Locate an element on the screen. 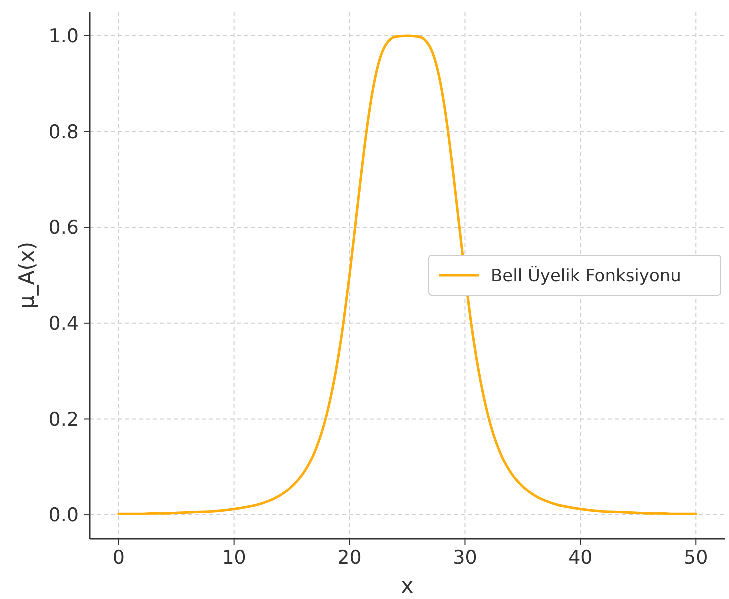 The height and width of the screenshot is (599, 729). y-tick-label: 0.8 is located at coordinates (63, 132).